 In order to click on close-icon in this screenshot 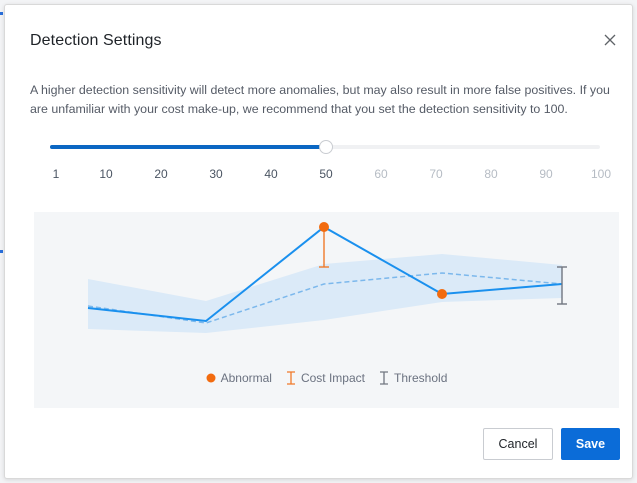, I will do `click(610, 40)`.